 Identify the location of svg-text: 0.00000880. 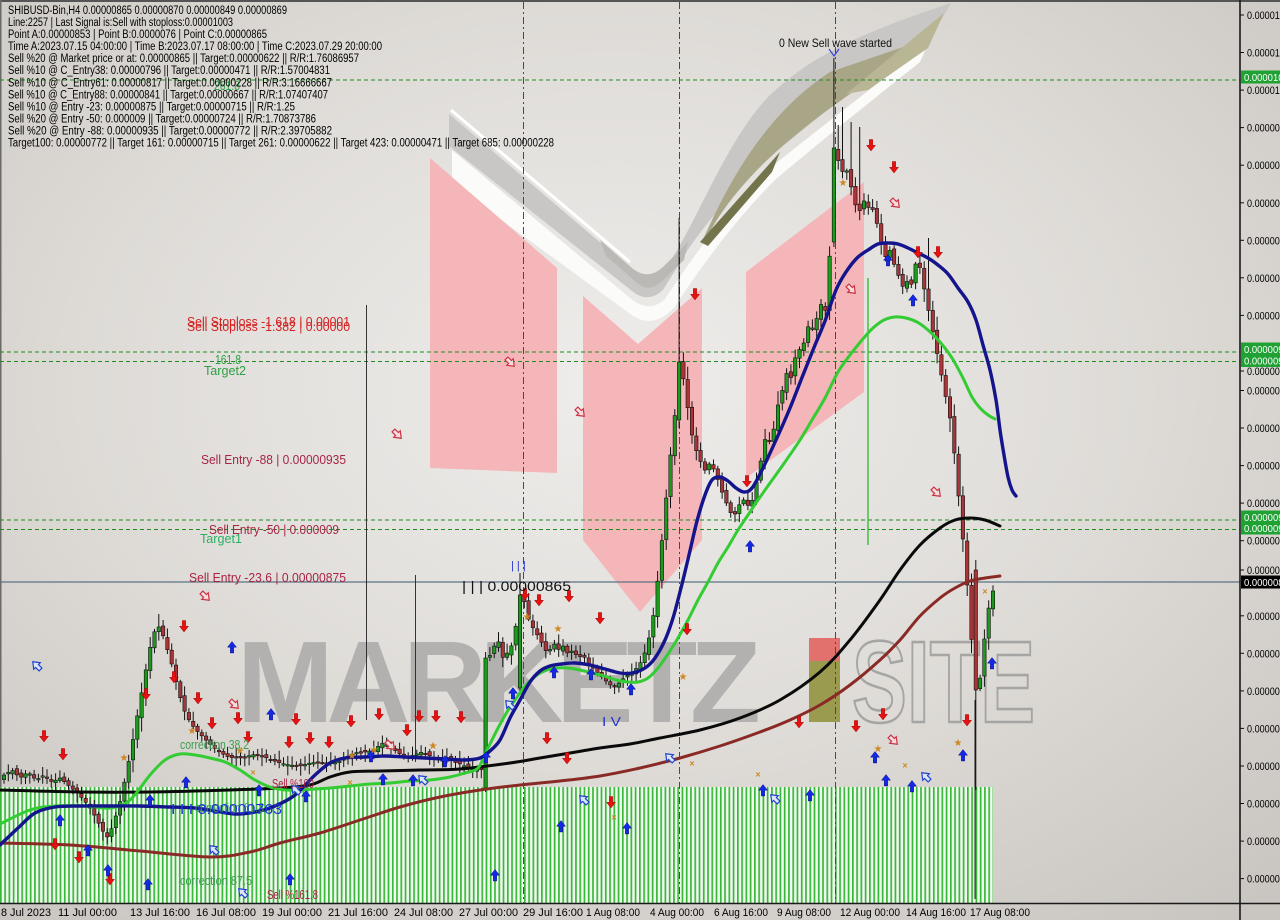
(1263, 542).